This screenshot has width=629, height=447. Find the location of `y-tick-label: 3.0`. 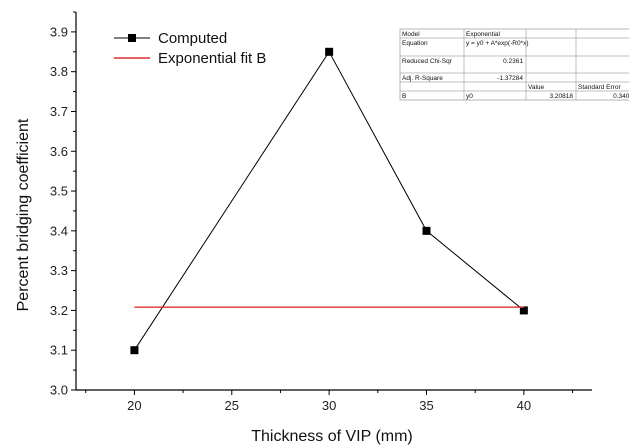

y-tick-label: 3.0 is located at coordinates (59, 390).